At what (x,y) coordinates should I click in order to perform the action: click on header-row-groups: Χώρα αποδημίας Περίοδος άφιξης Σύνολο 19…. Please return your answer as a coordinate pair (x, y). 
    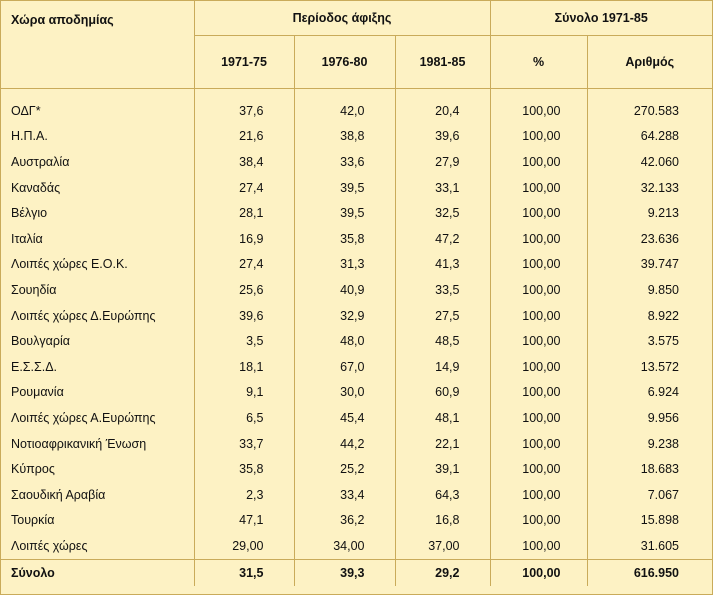
    Looking at the image, I should click on (356, 45).